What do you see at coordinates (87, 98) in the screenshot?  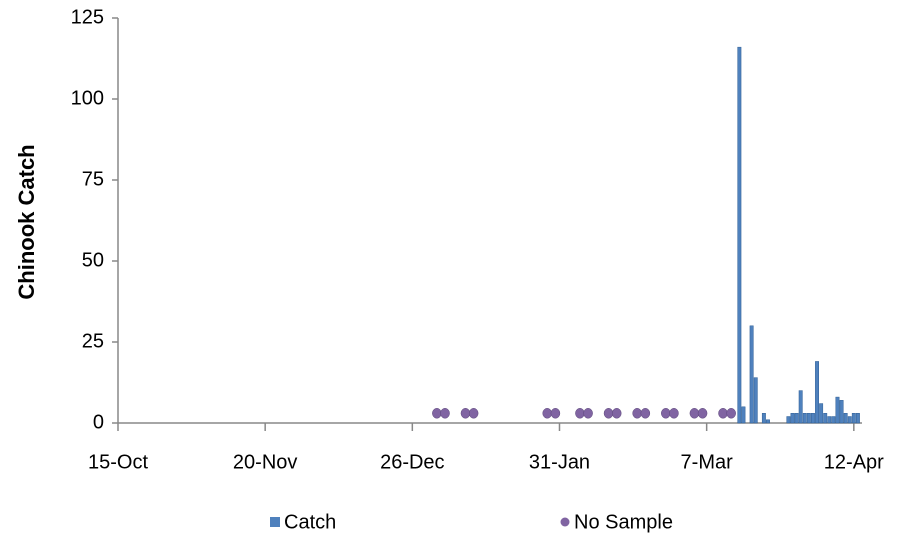 I see `y-tick-label: 100` at bounding box center [87, 98].